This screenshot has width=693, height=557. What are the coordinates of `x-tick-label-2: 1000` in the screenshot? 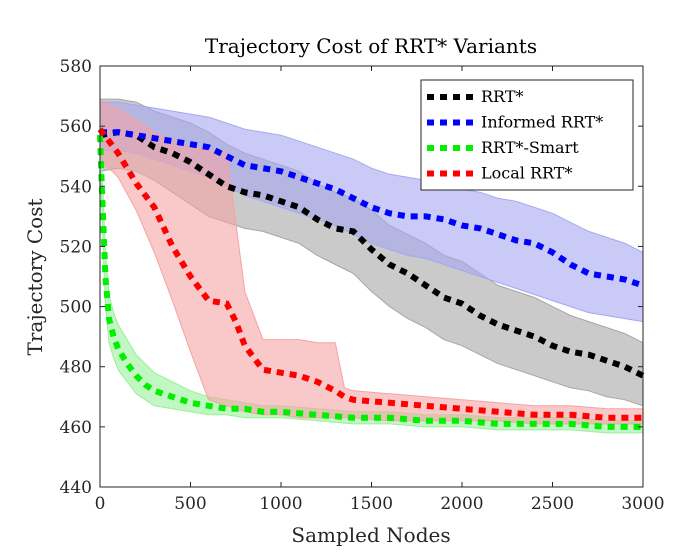 It's located at (280, 504).